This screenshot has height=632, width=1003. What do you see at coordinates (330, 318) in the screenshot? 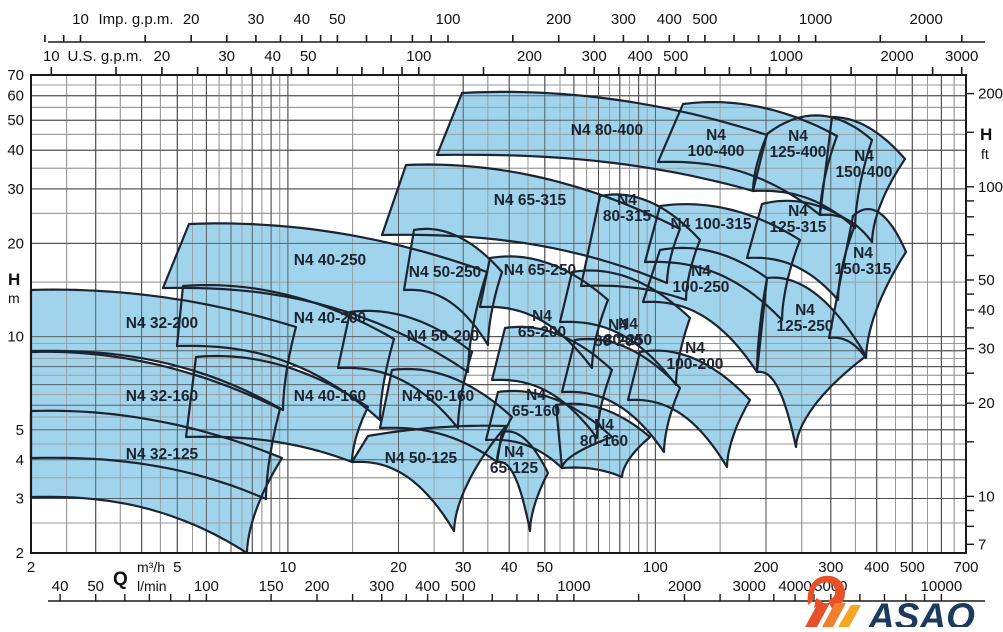
I see `svg-text: N4 40-200` at bounding box center [330, 318].